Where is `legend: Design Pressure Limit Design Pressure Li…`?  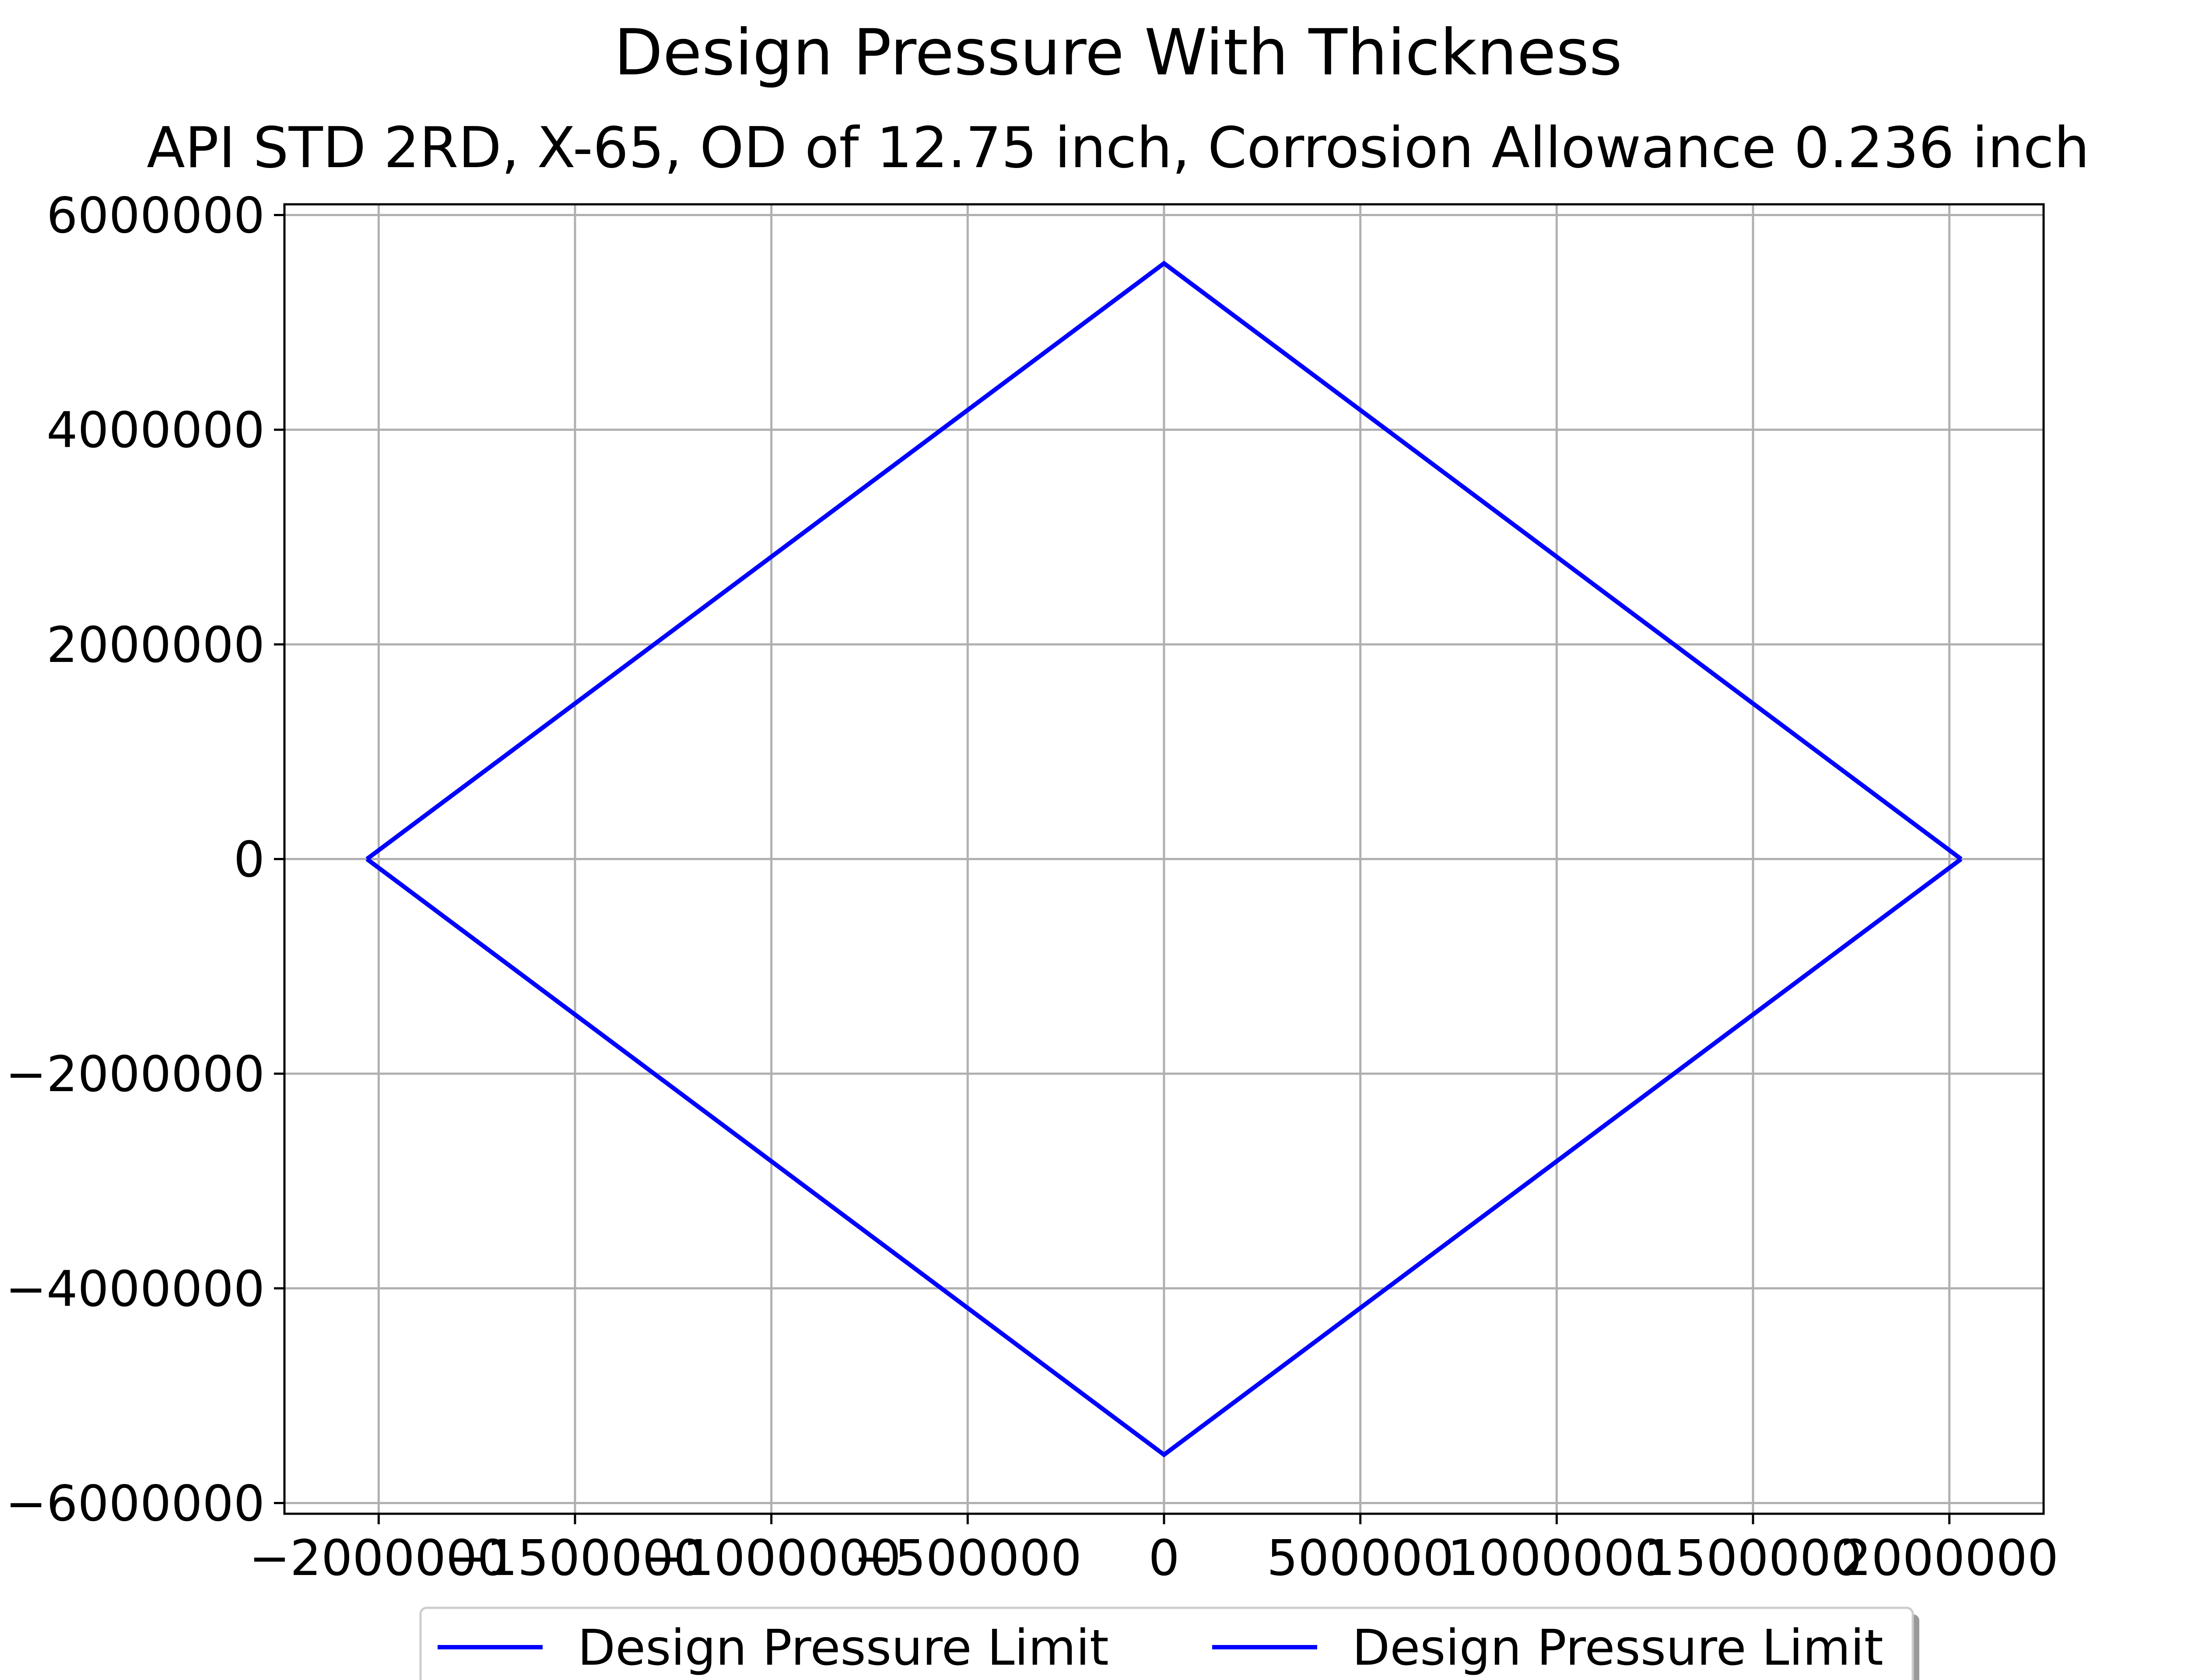
legend: Design Pressure Limit Design Pressure Li… is located at coordinates (1169, 1643).